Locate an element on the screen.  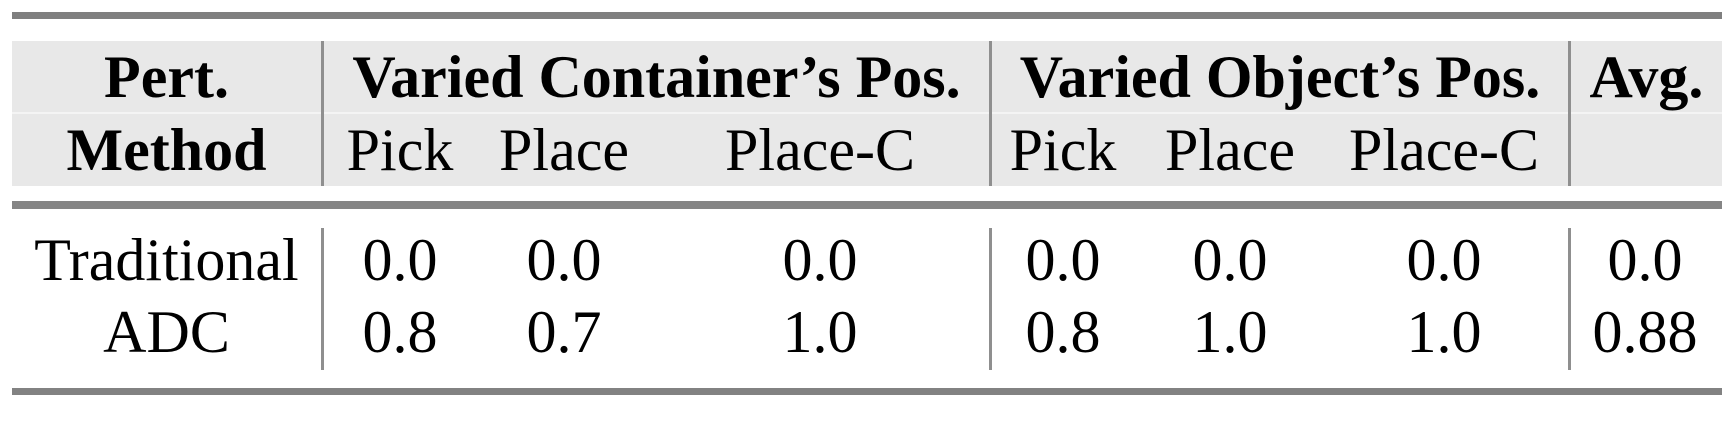
row-adc-container-pick: 0.8 is located at coordinates (400, 332).